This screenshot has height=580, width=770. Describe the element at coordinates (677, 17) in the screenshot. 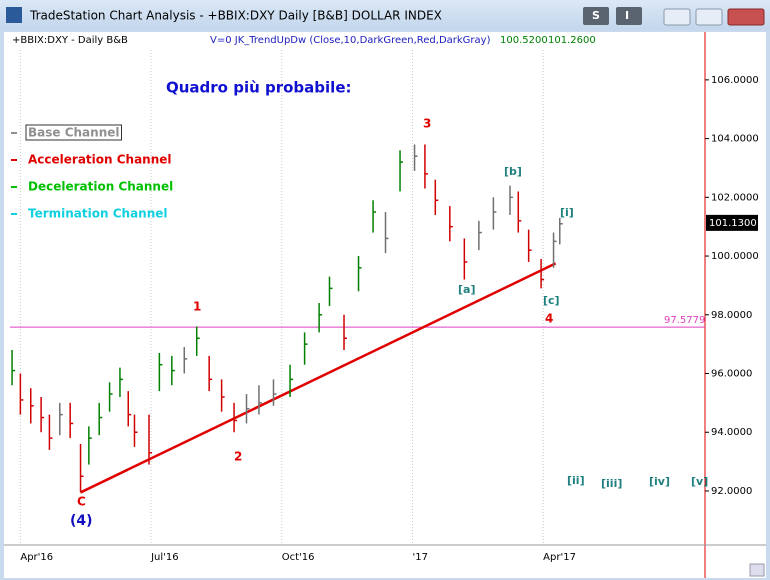

I see `minimize-button` at that location.